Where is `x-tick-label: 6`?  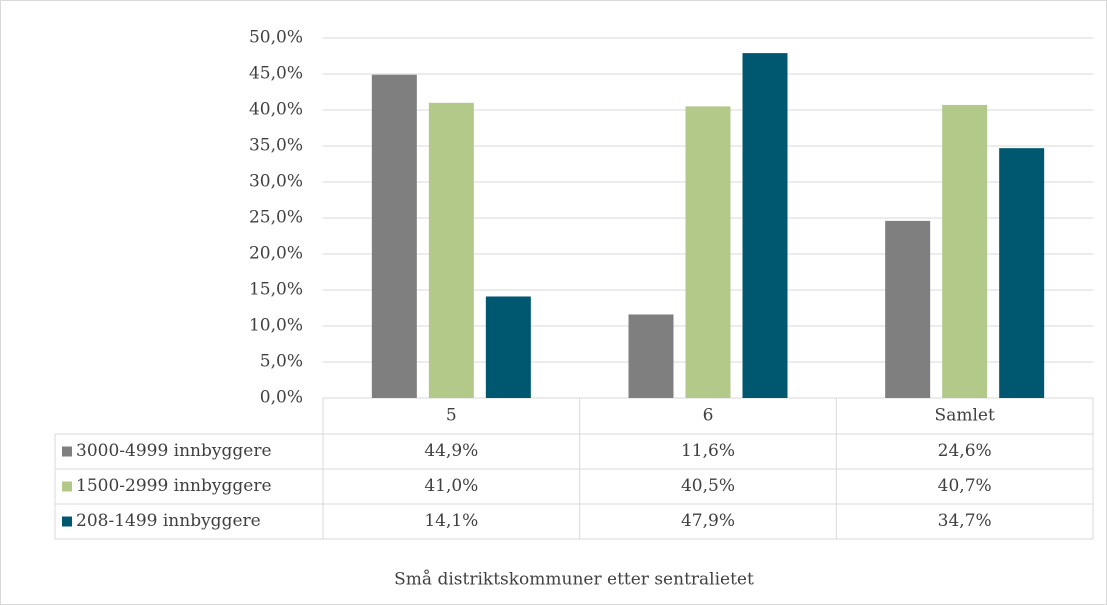 x-tick-label: 6 is located at coordinates (708, 416).